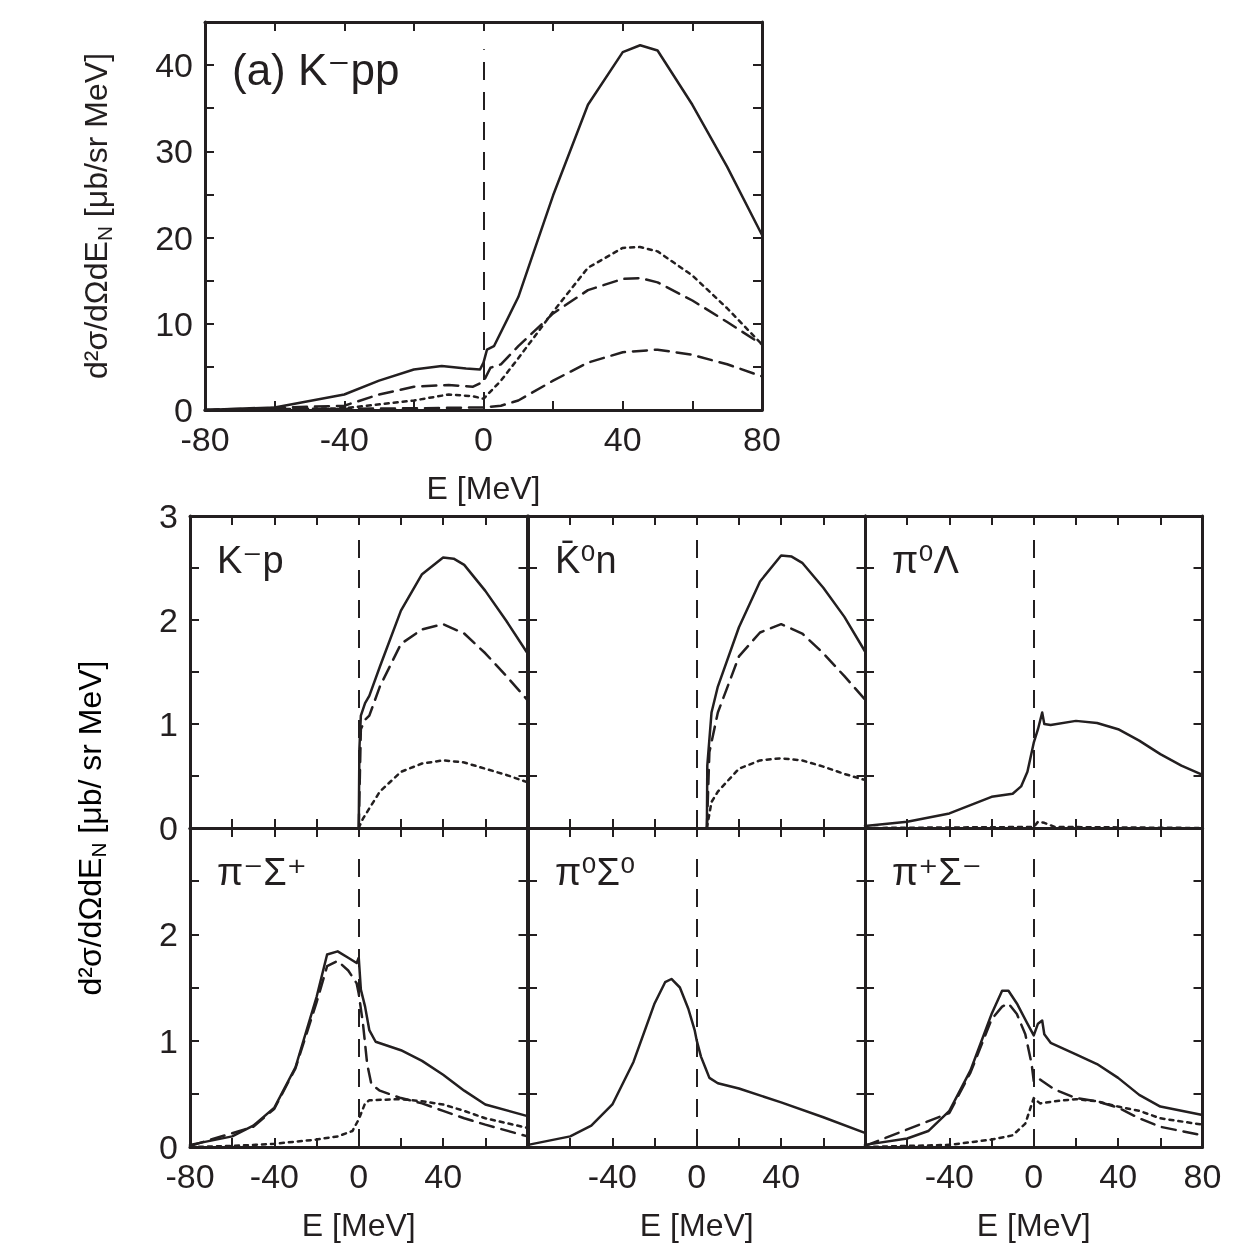 This screenshot has width=1237, height=1245. I want to click on text: π⁰Λ, so click(926, 560).